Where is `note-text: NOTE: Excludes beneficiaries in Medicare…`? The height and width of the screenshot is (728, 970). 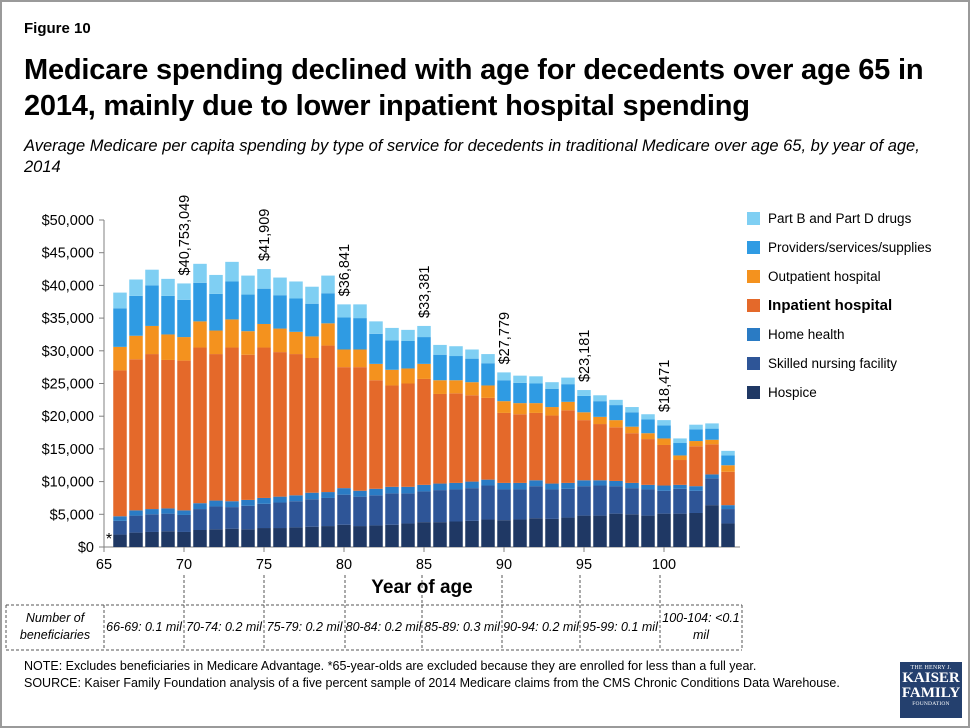 note-text: NOTE: Excludes beneficiaries in Medicare… is located at coordinates (390, 666).